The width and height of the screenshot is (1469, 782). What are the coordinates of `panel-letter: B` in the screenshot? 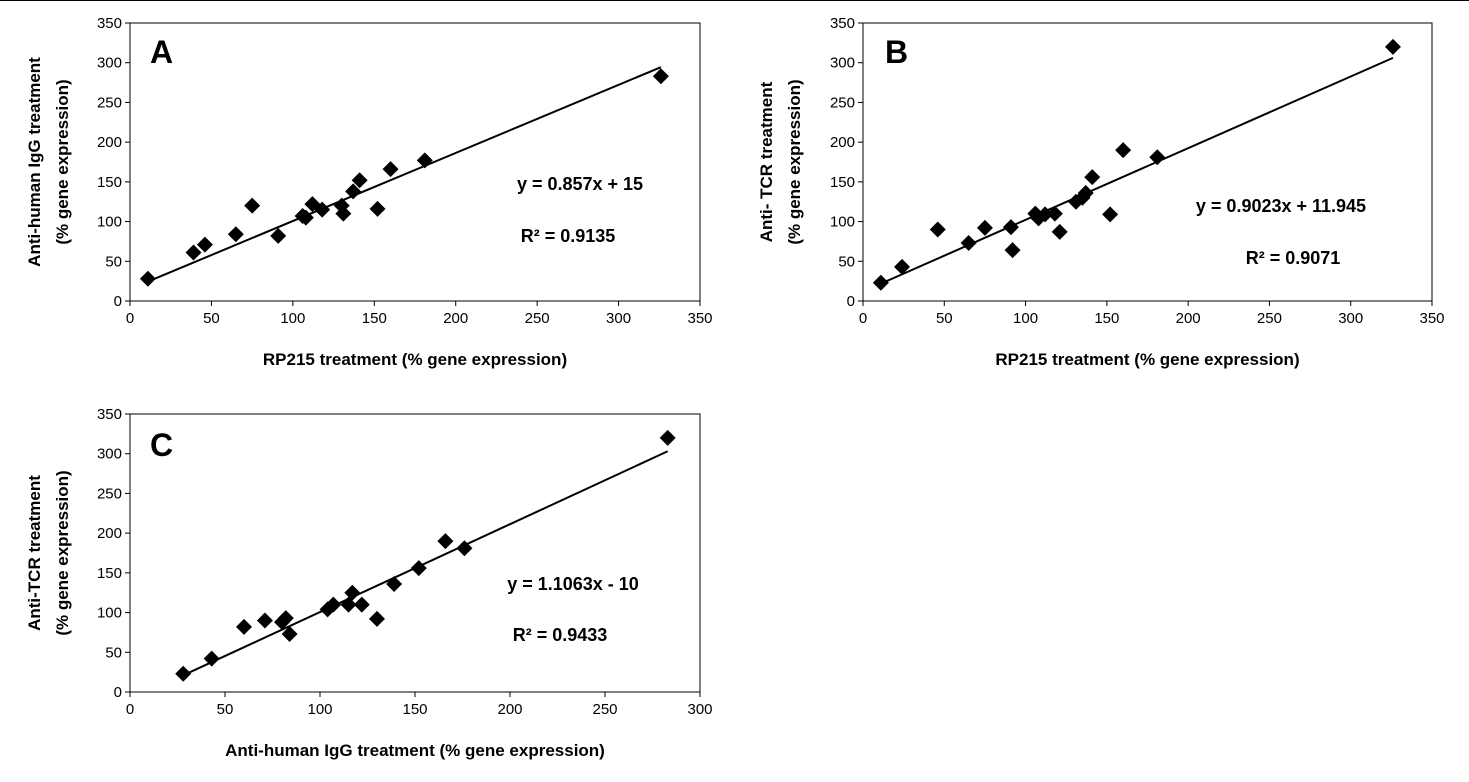 It's located at (896, 52).